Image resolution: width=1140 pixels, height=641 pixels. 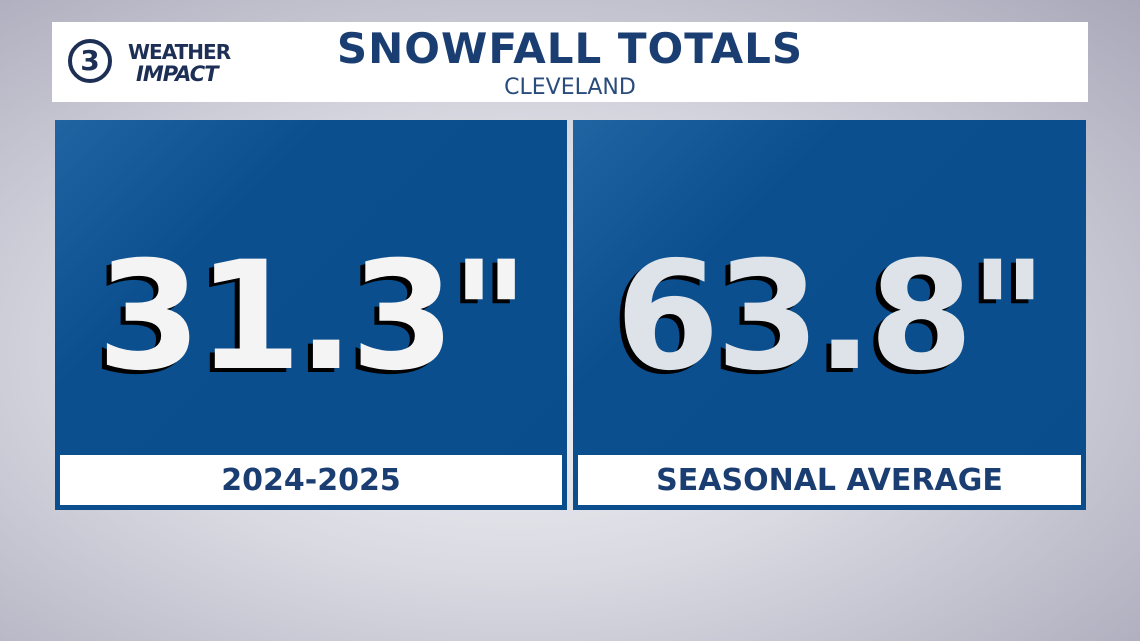 What do you see at coordinates (570, 48) in the screenshot?
I see `title: SNOWFALL TOTALS` at bounding box center [570, 48].